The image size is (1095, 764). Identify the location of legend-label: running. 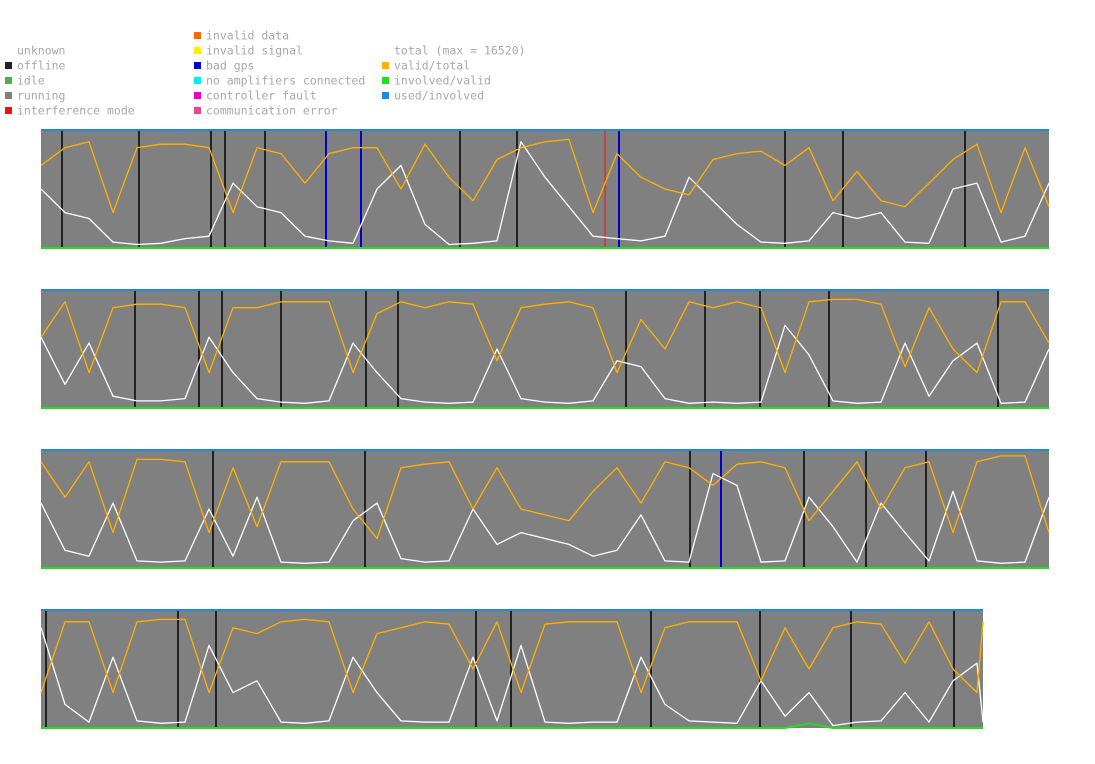
(41, 96).